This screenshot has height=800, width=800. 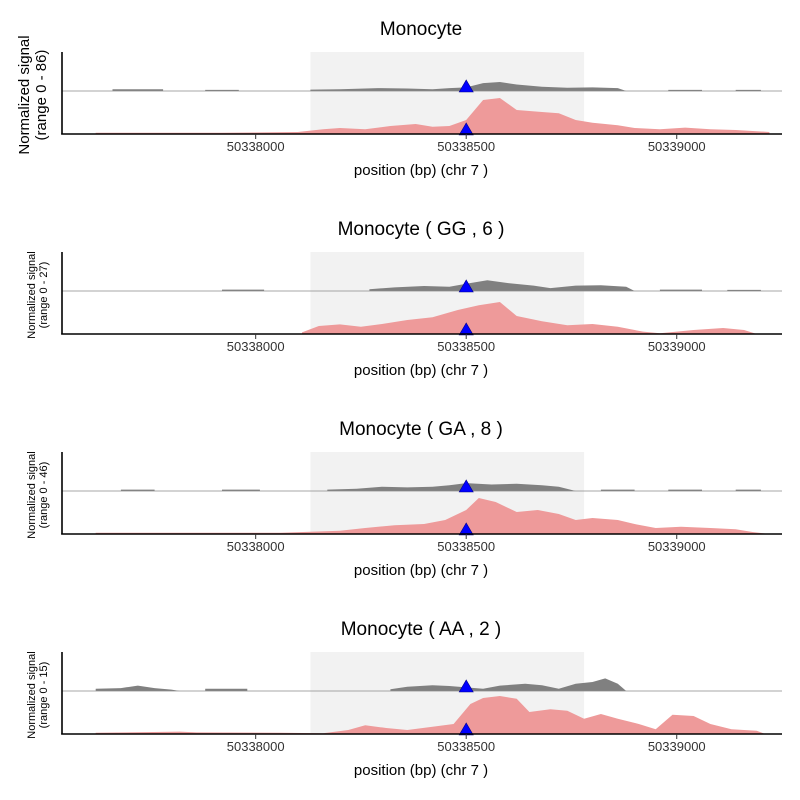 What do you see at coordinates (41, 95) in the screenshot?
I see `y-axis-title-line2: (range 0 - 86)` at bounding box center [41, 95].